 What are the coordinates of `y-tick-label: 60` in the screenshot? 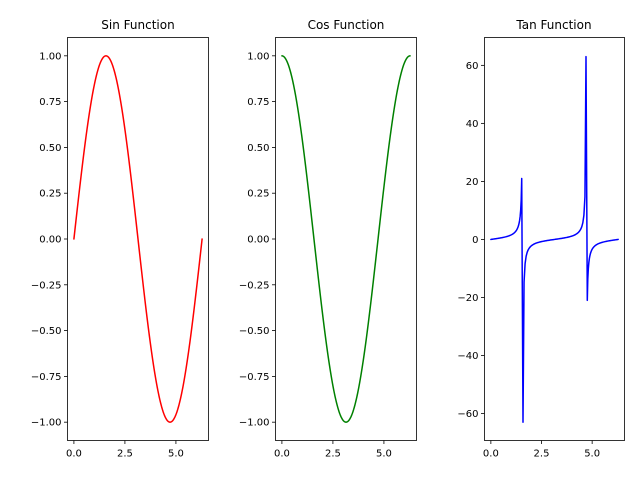 It's located at (472, 66).